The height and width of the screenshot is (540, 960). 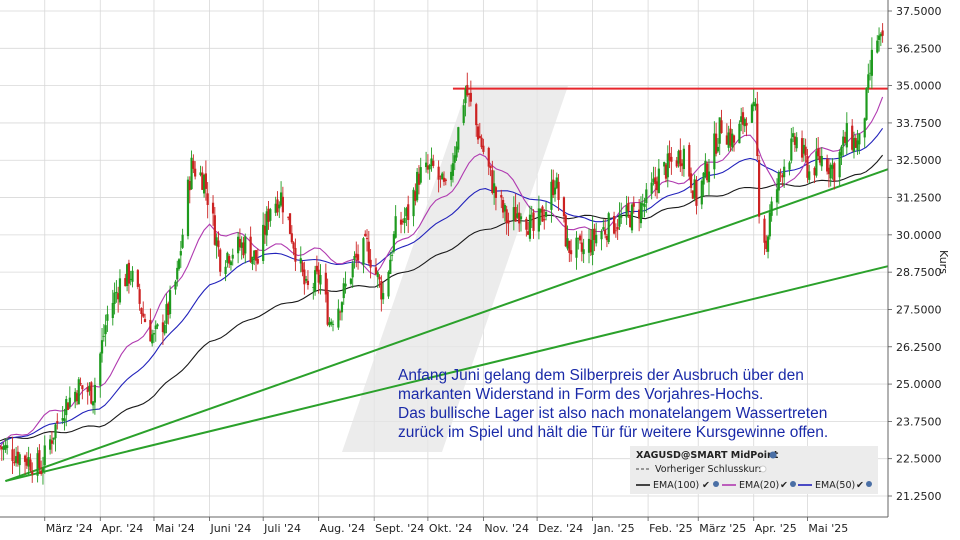 I want to click on legend-ema20-check-icon: ✔, so click(x=784, y=485).